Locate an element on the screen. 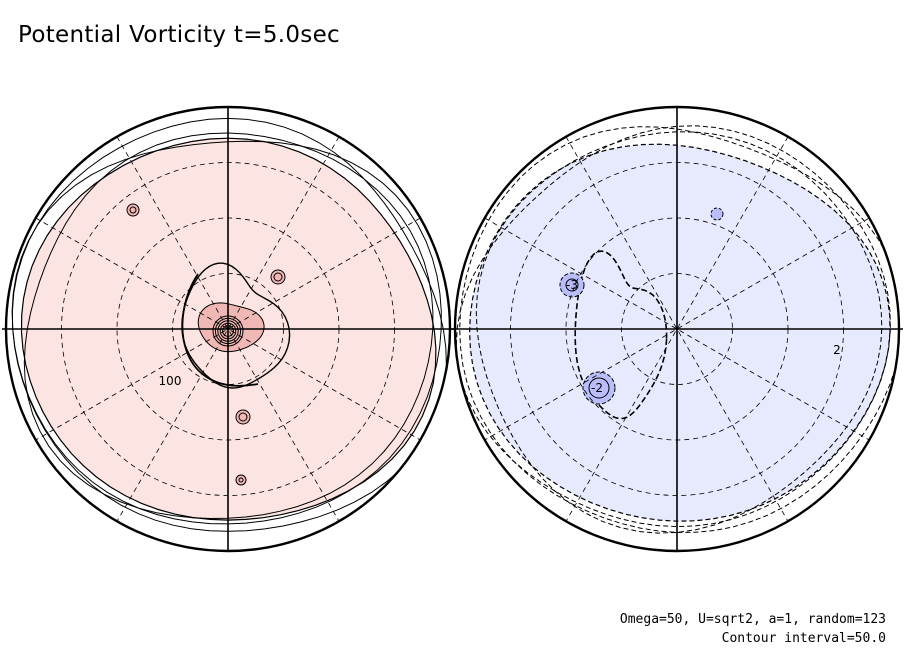 Image resolution: width=904 pixels, height=654 pixels. contour-label: 2 is located at coordinates (837, 350).